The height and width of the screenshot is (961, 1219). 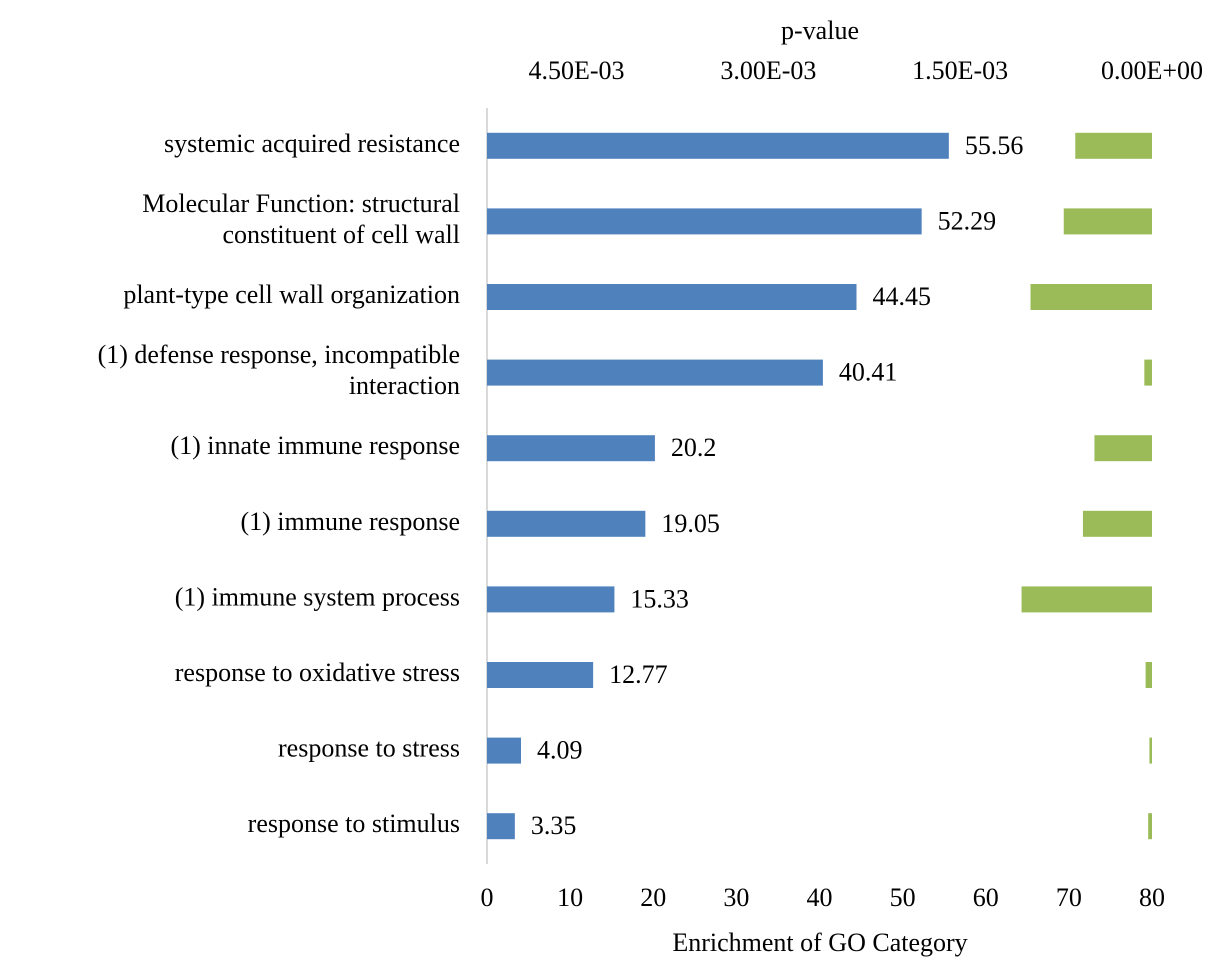 What do you see at coordinates (317, 672) in the screenshot?
I see `y-tick-label: response to oxidative stress` at bounding box center [317, 672].